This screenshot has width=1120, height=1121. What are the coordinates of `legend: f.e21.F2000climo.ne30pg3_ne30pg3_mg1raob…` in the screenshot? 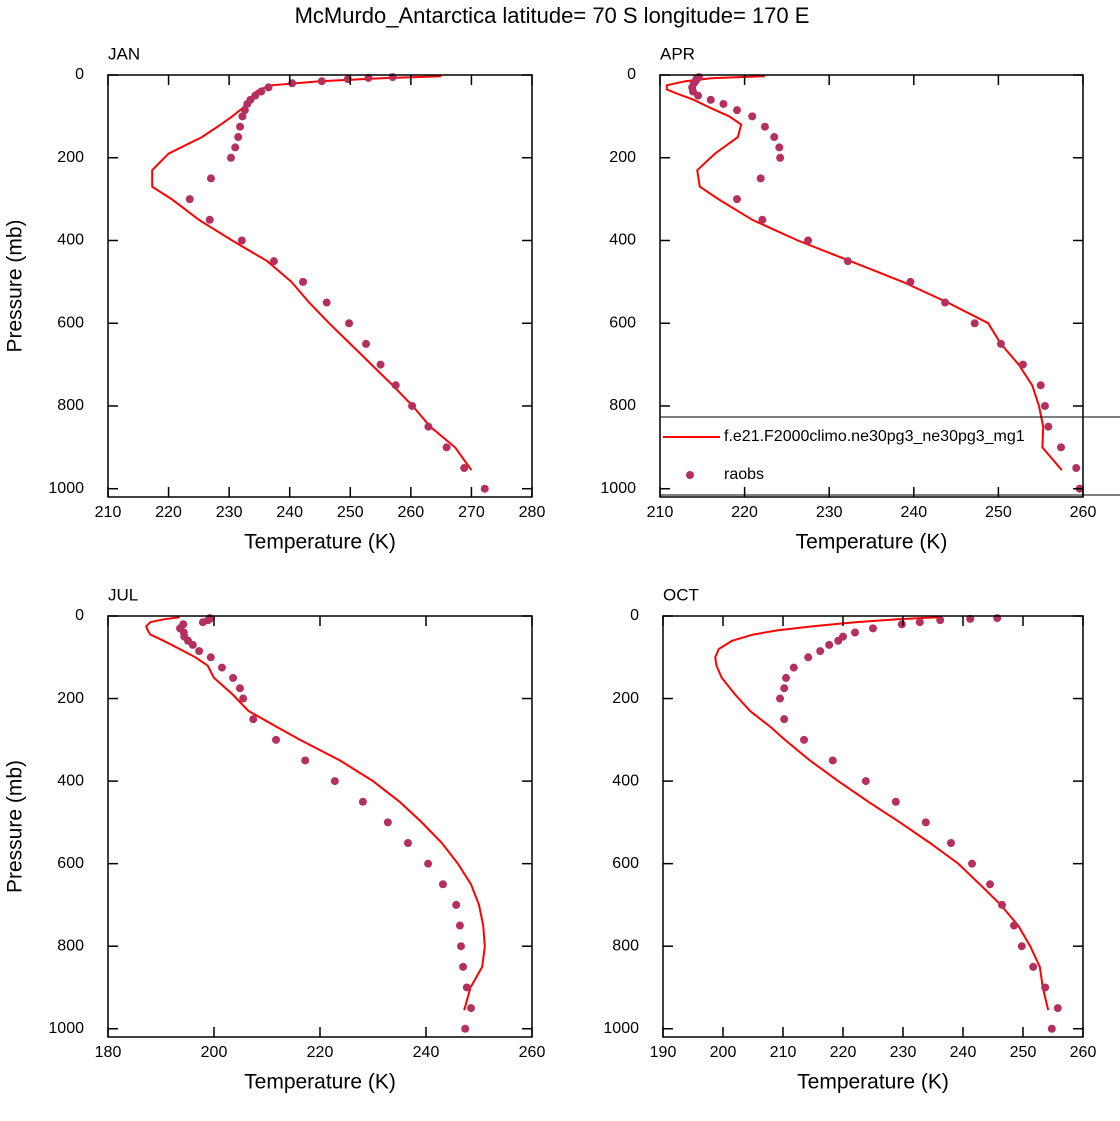 It's located at (890, 456).